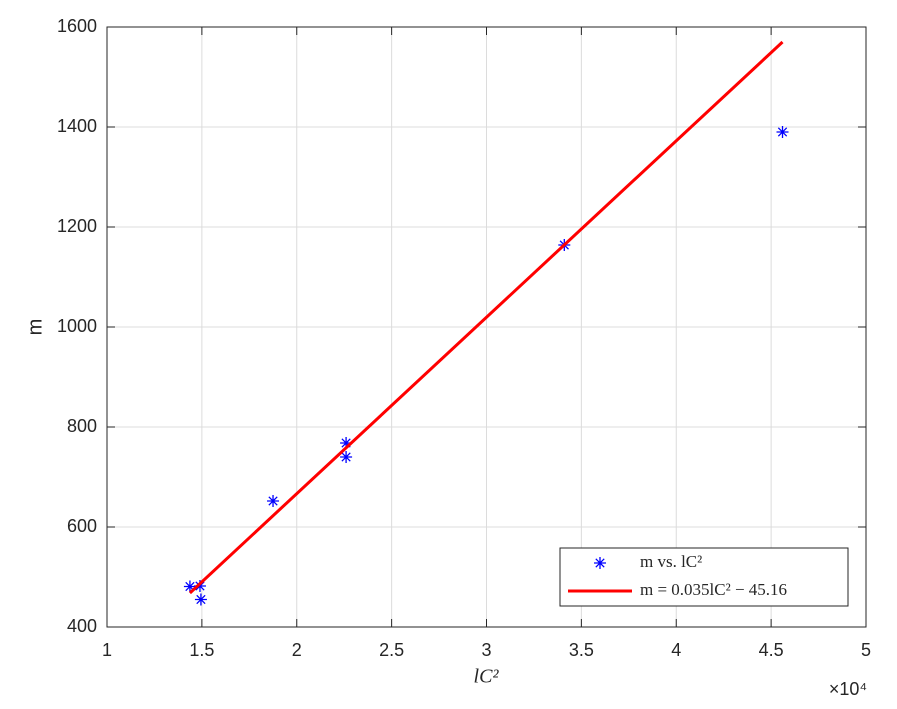 The image size is (897, 709). What do you see at coordinates (297, 650) in the screenshot?
I see `x-tick-label: 2` at bounding box center [297, 650].